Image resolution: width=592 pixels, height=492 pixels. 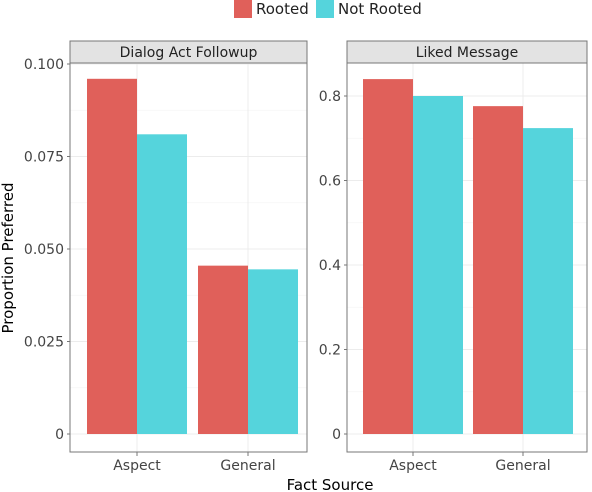 What do you see at coordinates (189, 53) in the screenshot?
I see `facet-title: Dialog Act Followup` at bounding box center [189, 53].